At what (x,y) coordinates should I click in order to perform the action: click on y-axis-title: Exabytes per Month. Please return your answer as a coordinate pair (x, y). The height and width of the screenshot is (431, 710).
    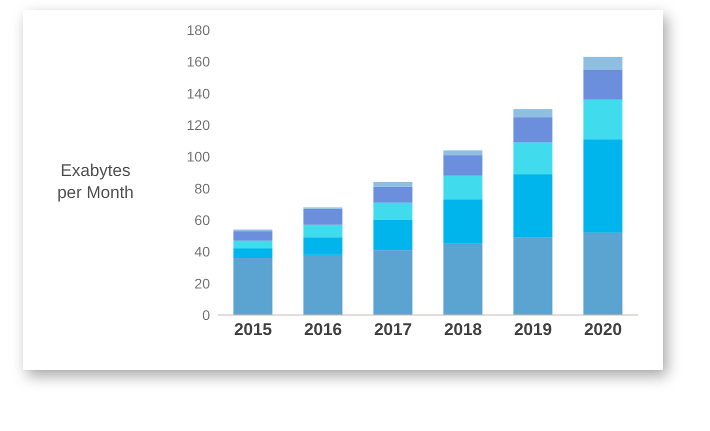
    Looking at the image, I should click on (95, 182).